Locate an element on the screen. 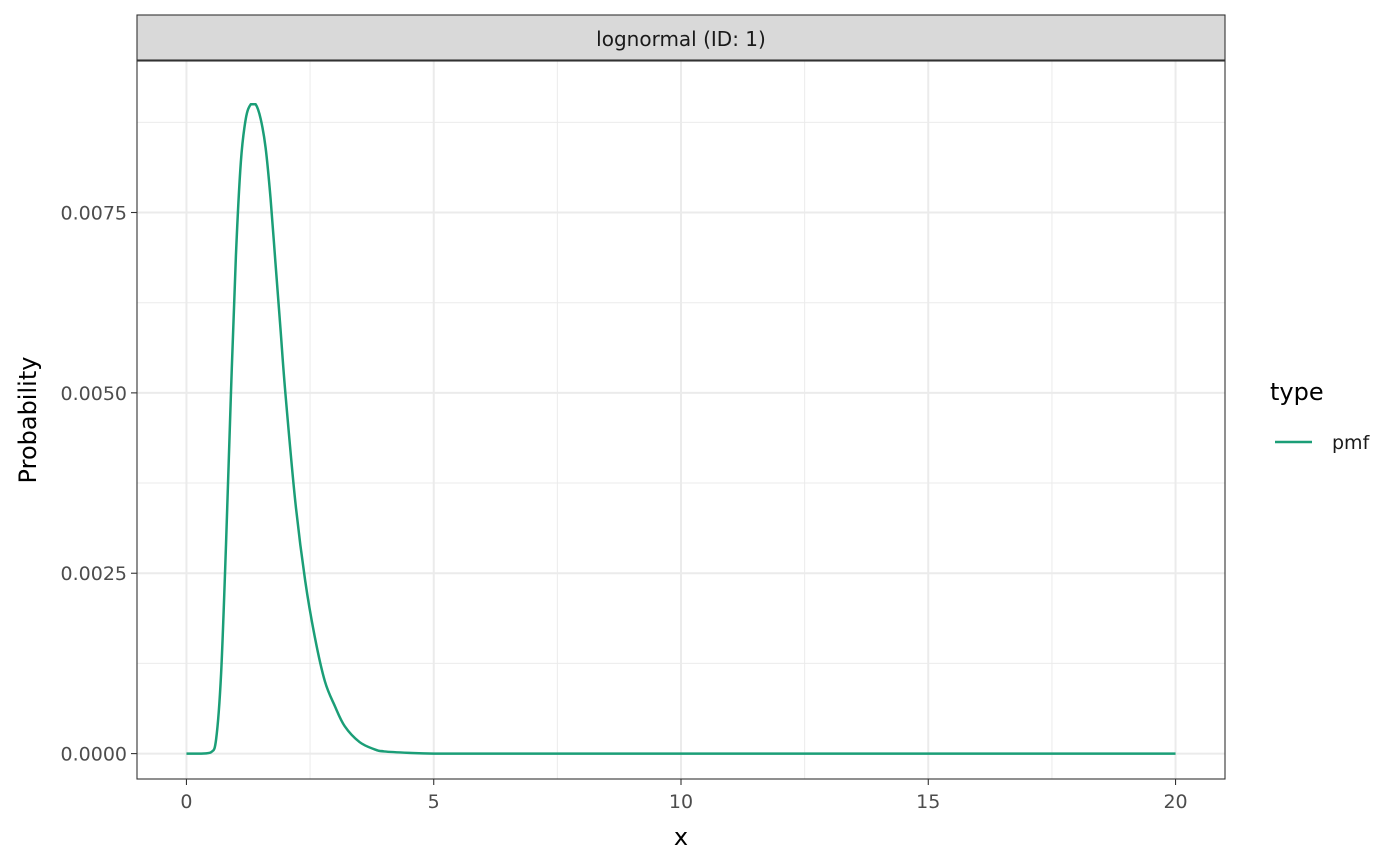 This screenshot has width=1400, height=866. x-tick-label: 20 is located at coordinates (1175, 802).